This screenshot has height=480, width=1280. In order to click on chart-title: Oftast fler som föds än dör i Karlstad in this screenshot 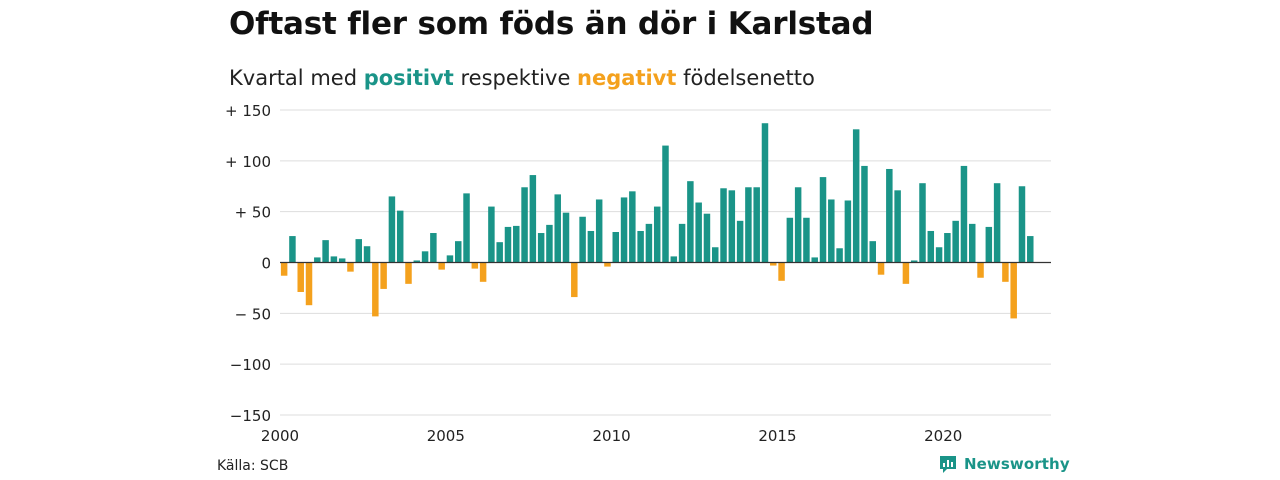, I will do `click(551, 24)`.